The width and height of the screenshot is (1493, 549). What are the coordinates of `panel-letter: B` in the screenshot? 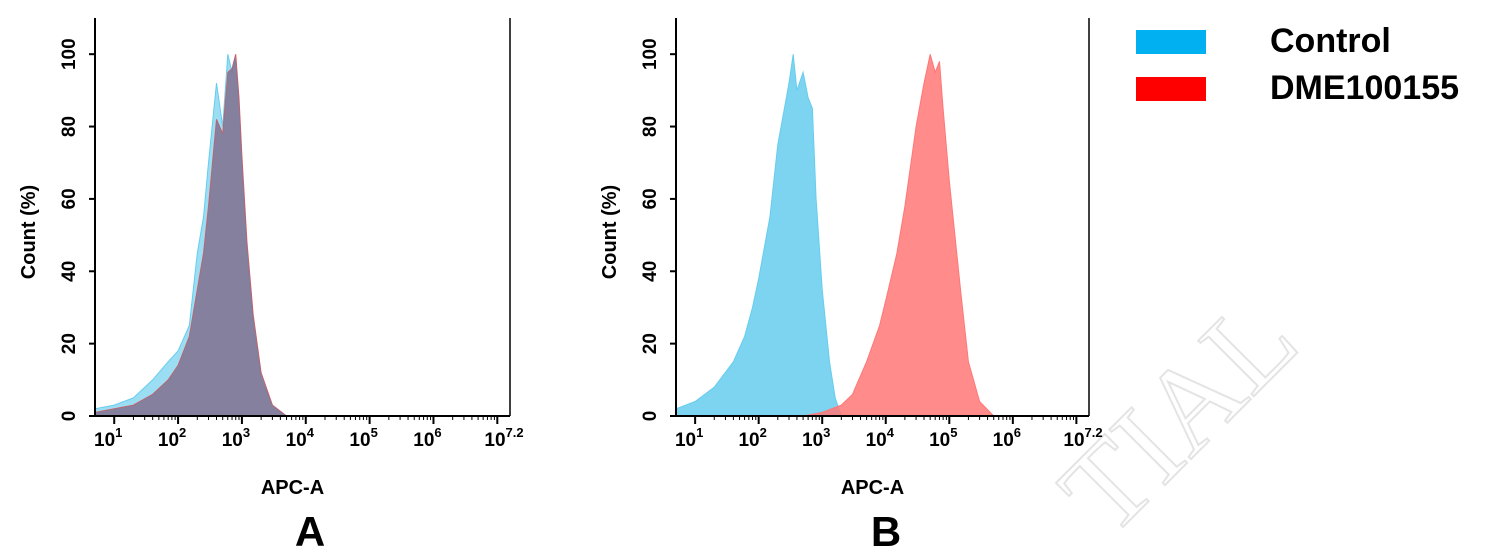 It's located at (886, 528).